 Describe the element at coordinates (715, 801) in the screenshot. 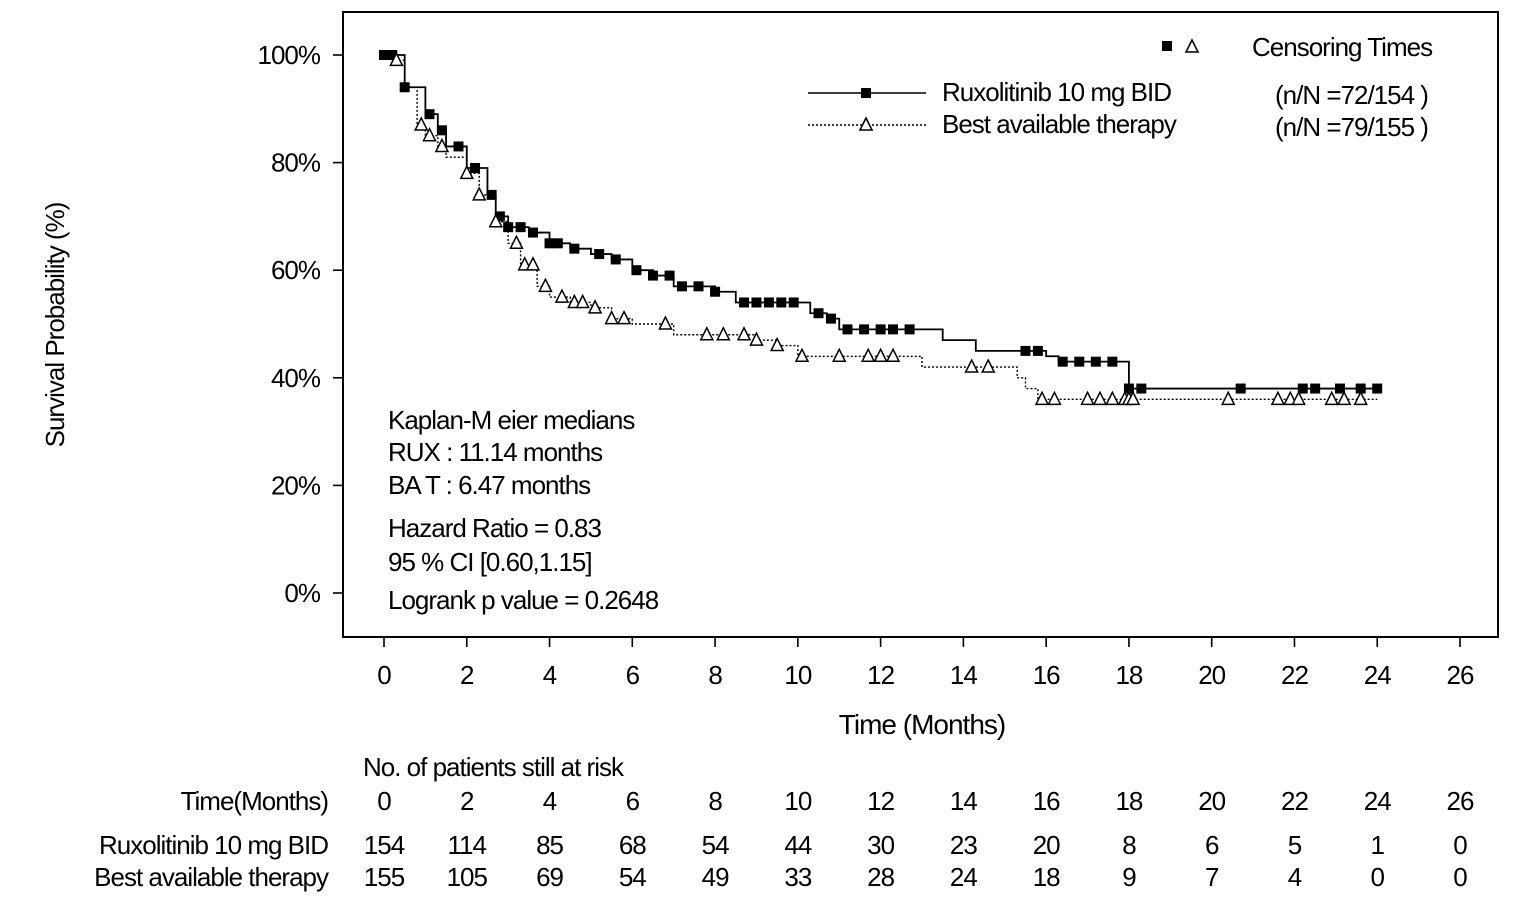

I see `risk-time: 8` at that location.